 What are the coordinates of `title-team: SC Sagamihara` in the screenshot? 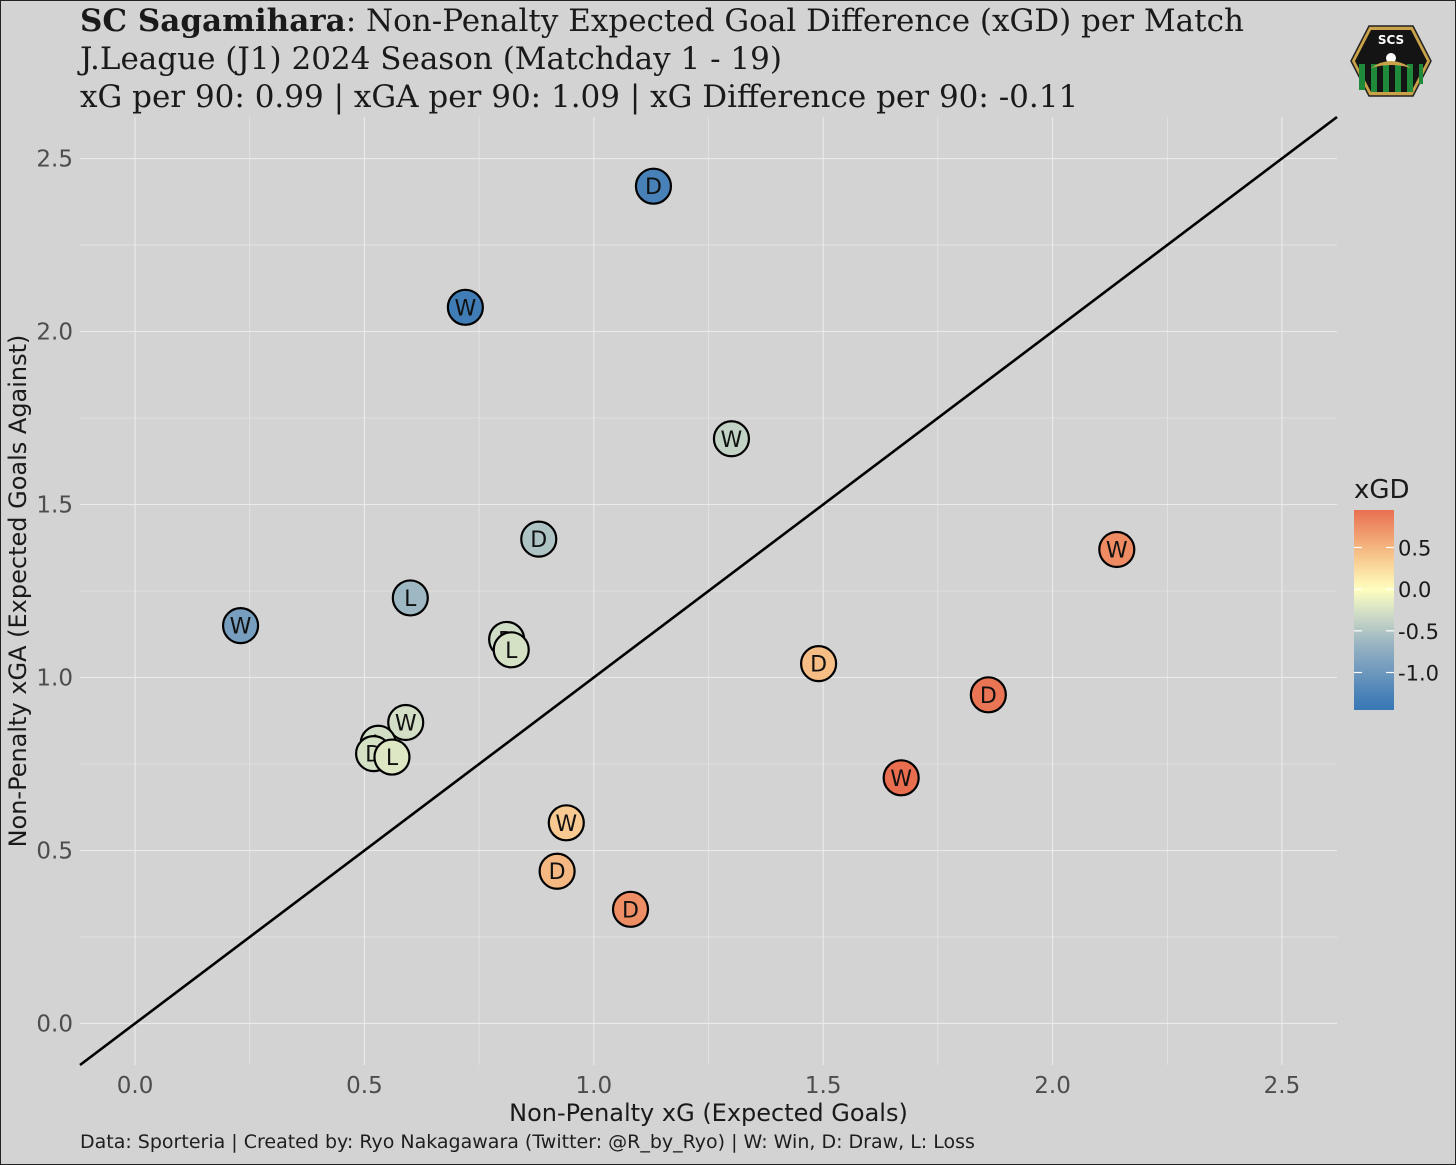 It's located at (213, 21).